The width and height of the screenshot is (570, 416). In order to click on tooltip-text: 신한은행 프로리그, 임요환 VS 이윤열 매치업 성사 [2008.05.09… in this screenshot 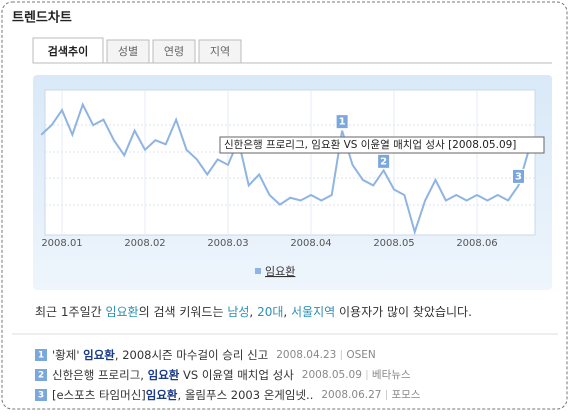, I will do `click(370, 144)`.